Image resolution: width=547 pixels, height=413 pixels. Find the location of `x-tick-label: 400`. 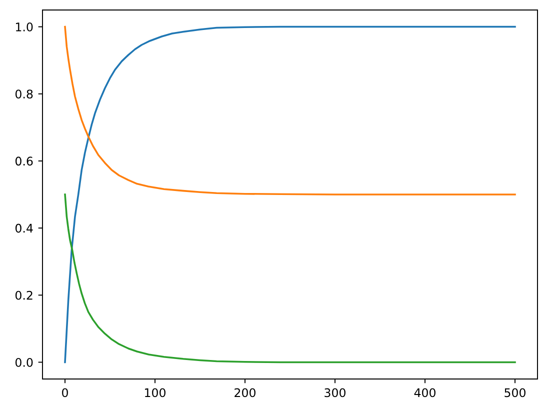

x-tick-label: 400 is located at coordinates (425, 393).